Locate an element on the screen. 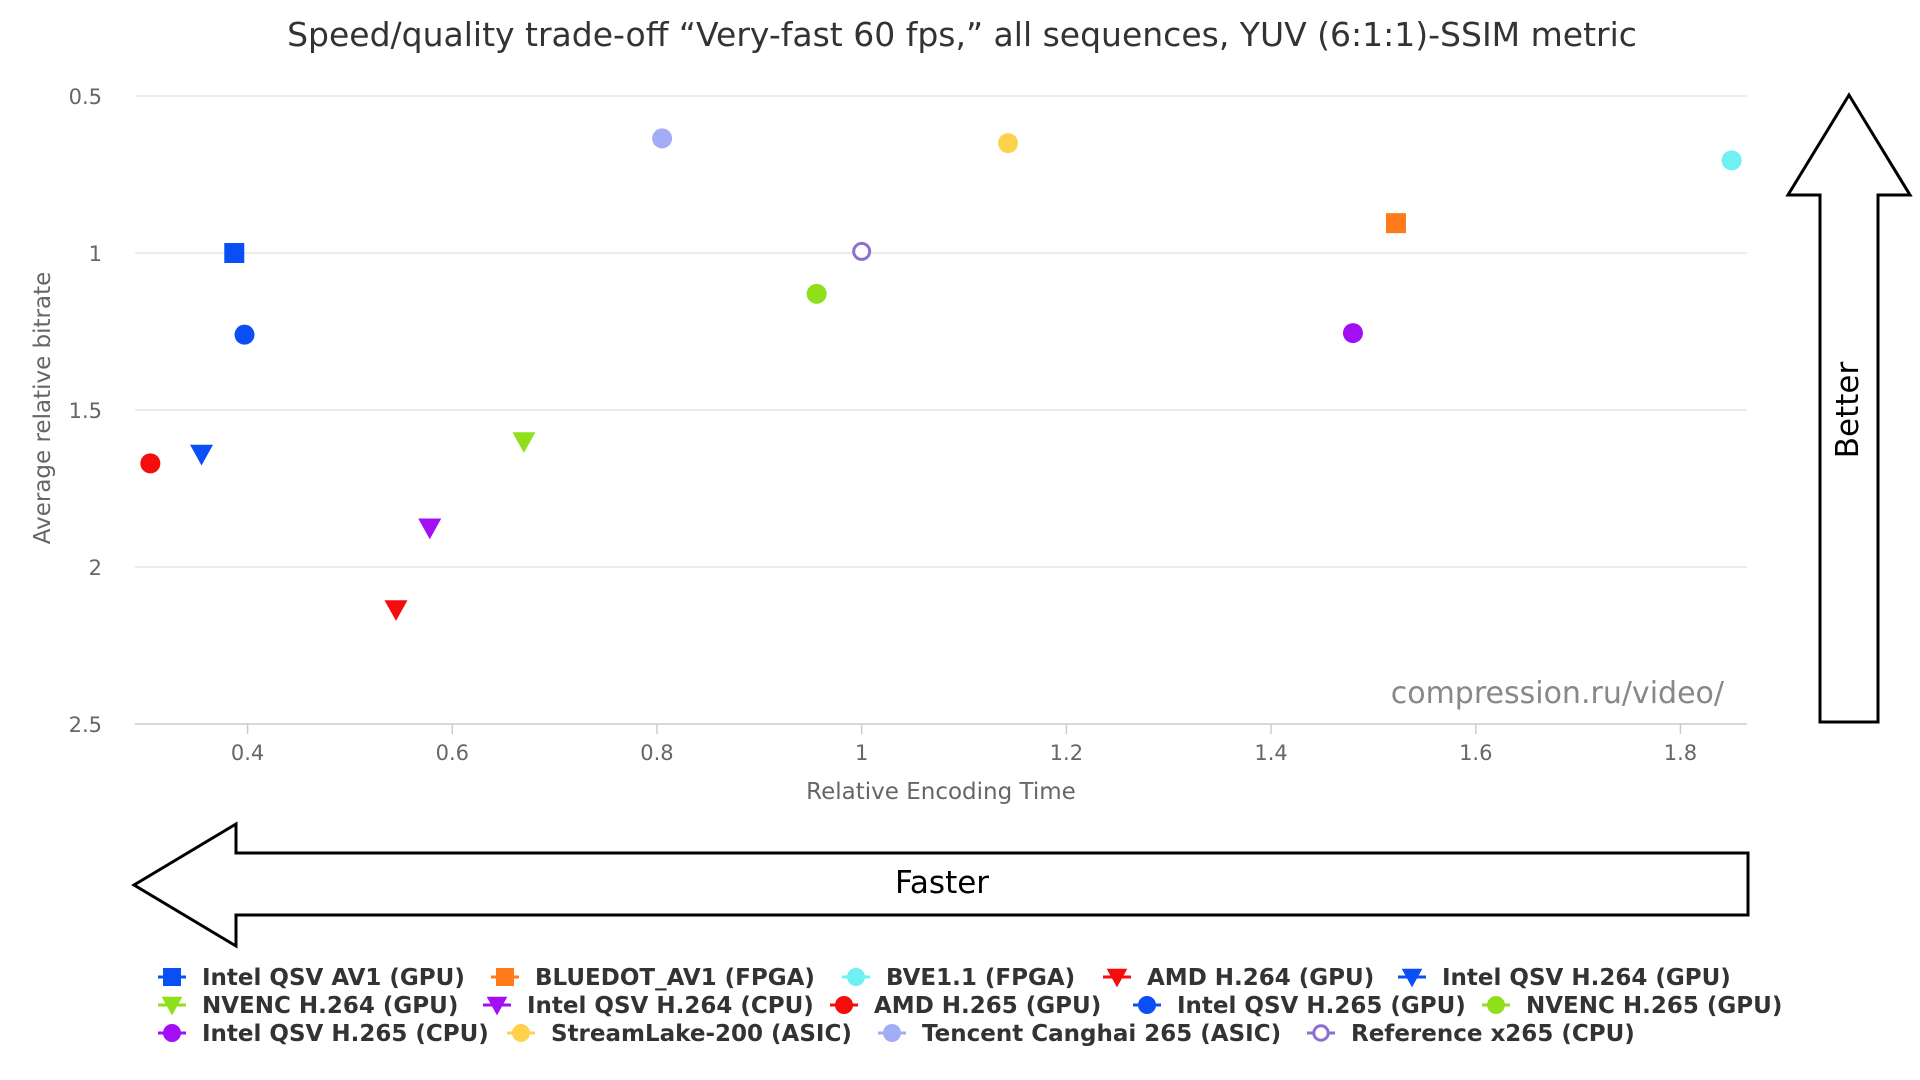 The width and height of the screenshot is (1920, 1080). legend-item: BVE1.1 (FPGA) is located at coordinates (958, 978).